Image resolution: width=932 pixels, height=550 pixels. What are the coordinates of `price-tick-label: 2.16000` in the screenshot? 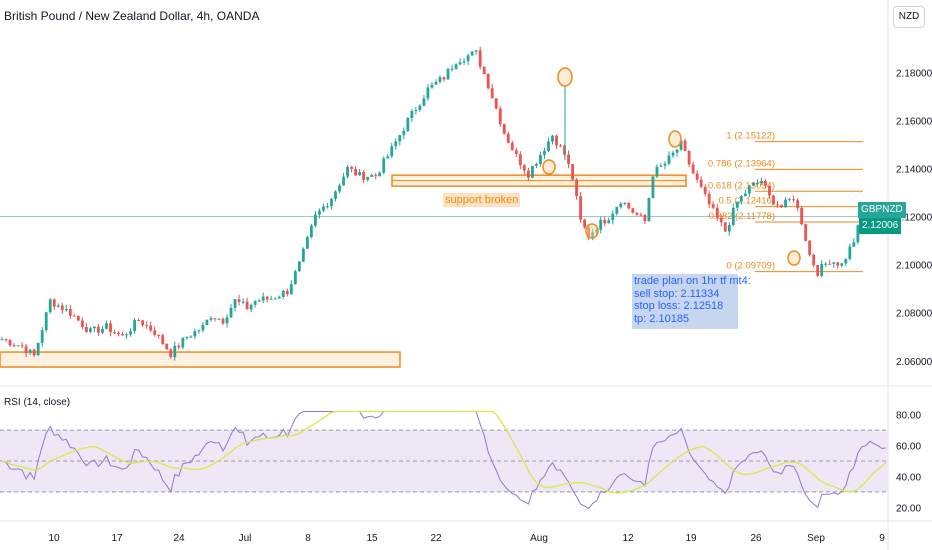 It's located at (914, 122).